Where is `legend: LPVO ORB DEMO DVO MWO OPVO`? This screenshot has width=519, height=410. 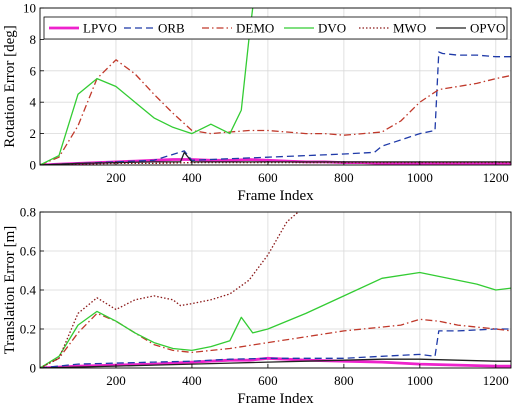
legend: LPVO ORB DEMO DVO MWO OPVO is located at coordinates (275, 28).